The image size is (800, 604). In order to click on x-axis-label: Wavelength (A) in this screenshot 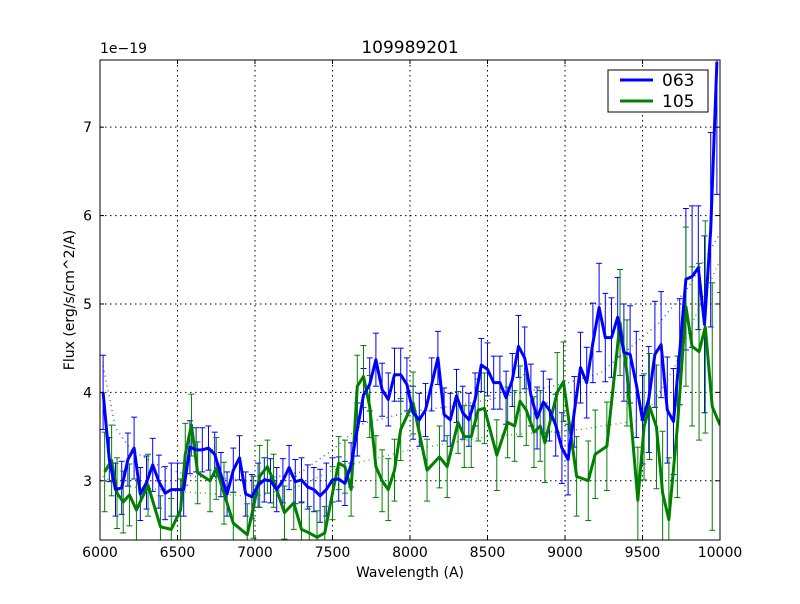, I will do `click(410, 573)`.